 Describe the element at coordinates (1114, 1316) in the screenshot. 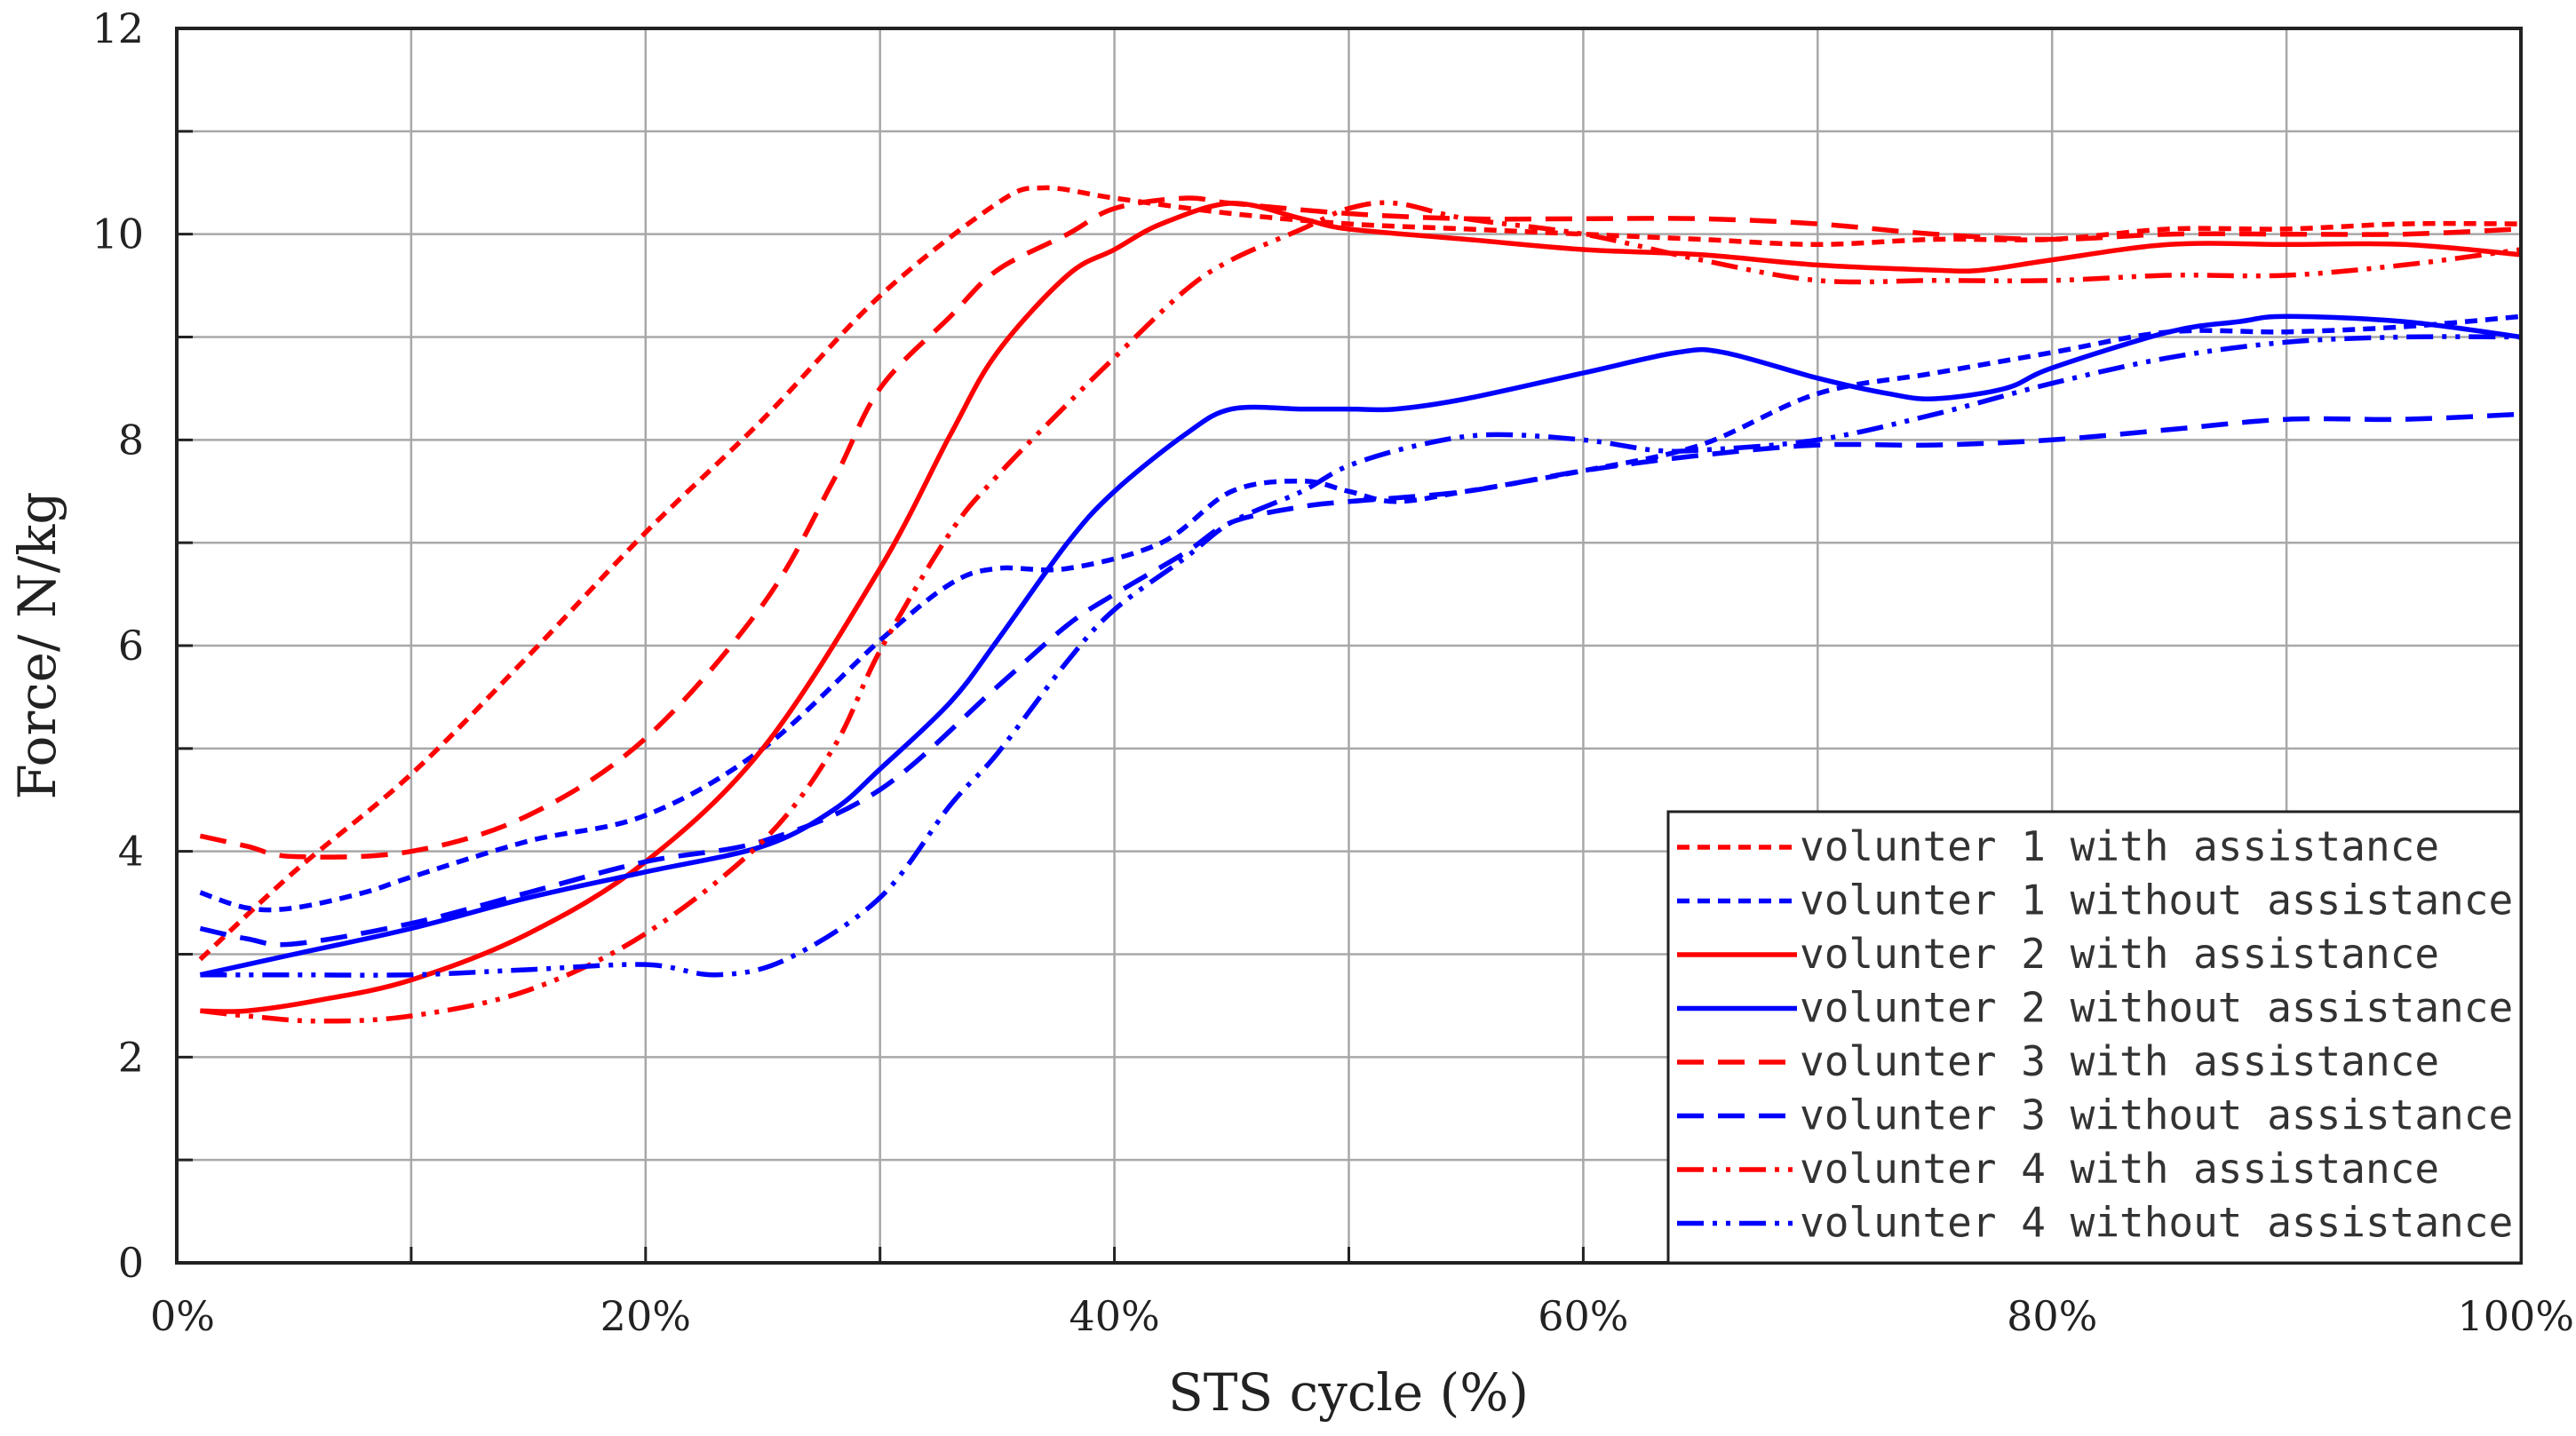

I see `x-tick-label: 40%` at that location.